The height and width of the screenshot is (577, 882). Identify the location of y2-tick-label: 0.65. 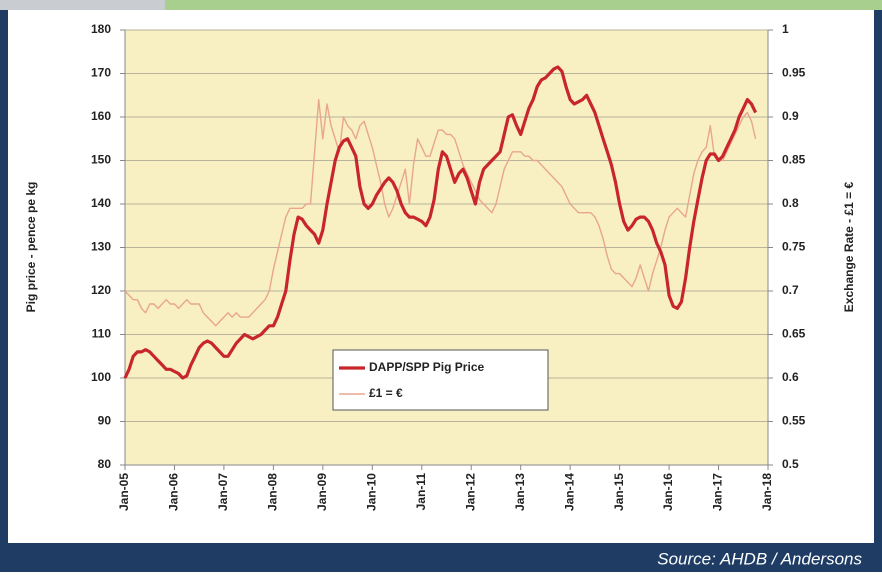
(794, 334).